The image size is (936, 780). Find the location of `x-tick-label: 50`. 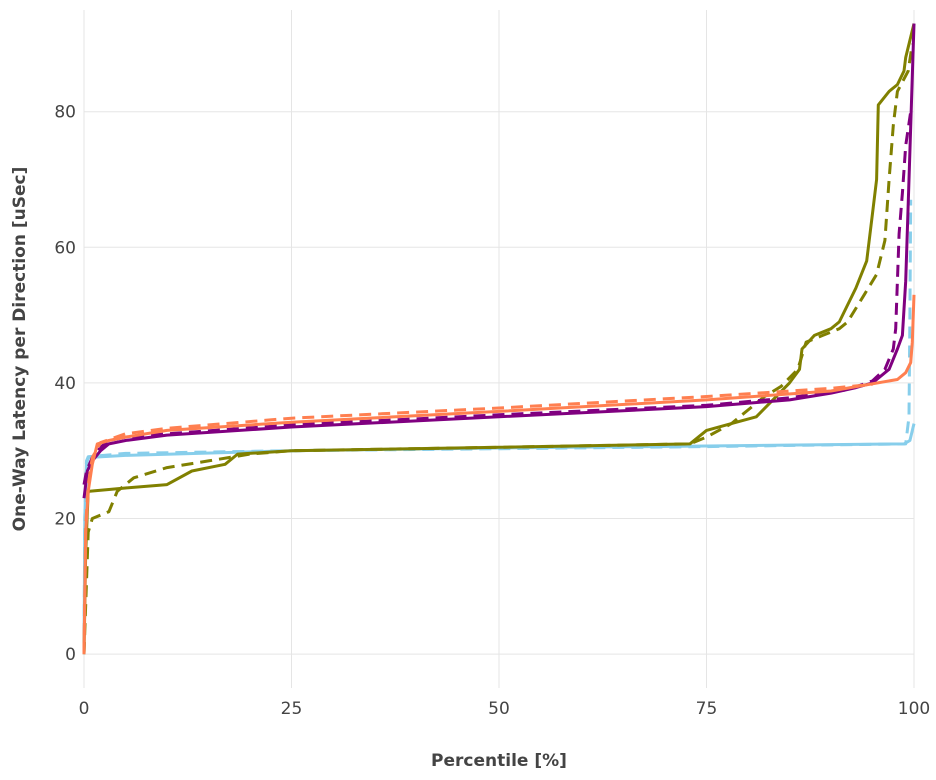

x-tick-label: 50 is located at coordinates (499, 709).